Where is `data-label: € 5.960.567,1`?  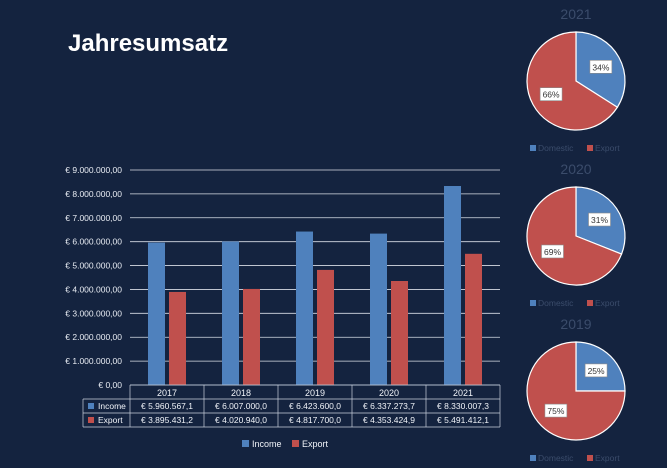 data-label: € 5.960.567,1 is located at coordinates (167, 406).